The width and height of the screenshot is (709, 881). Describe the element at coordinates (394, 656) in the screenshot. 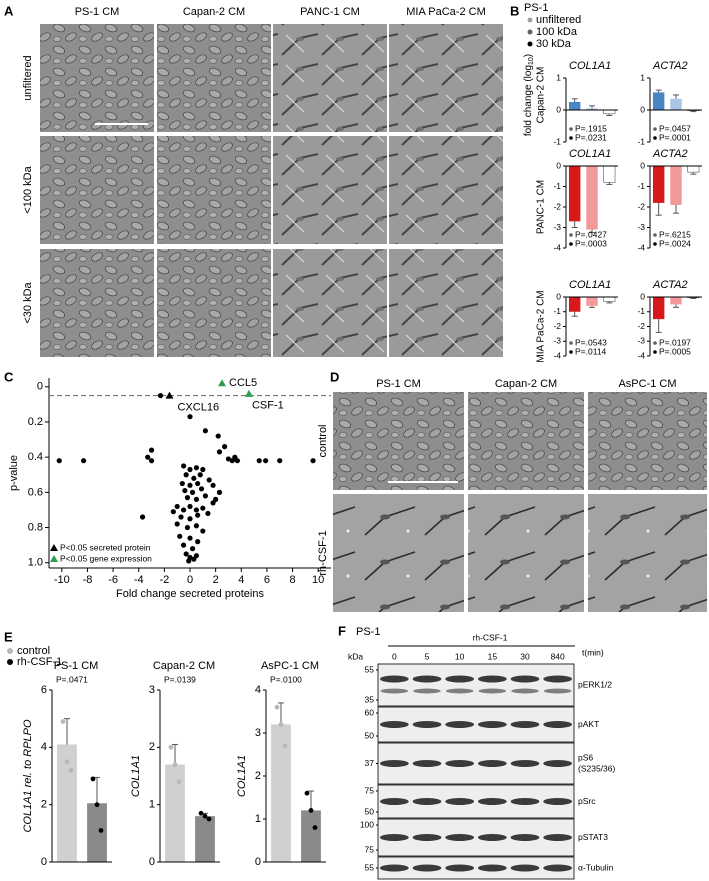

I see `time-point: 0` at that location.